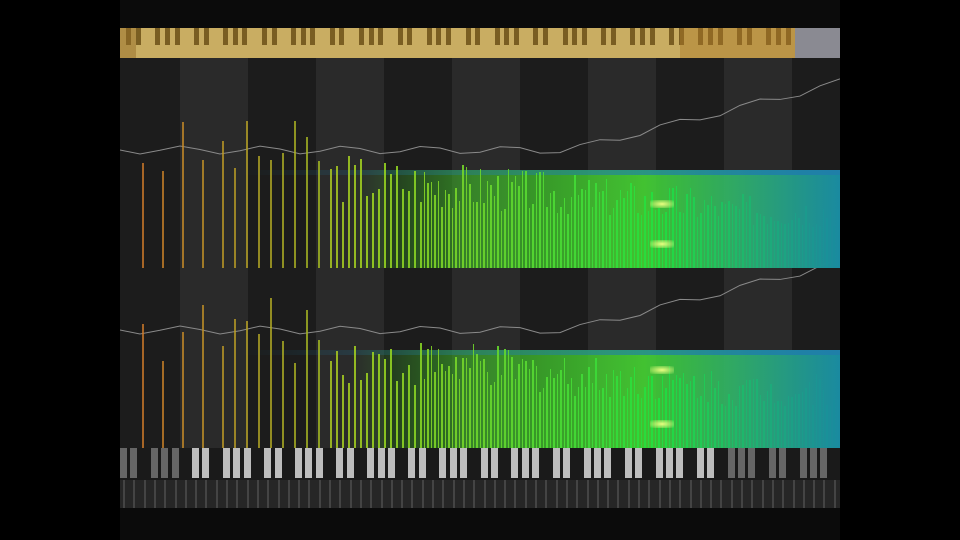 This screenshot has width=960, height=540. I want to click on inactive-keys, so click(128, 43).